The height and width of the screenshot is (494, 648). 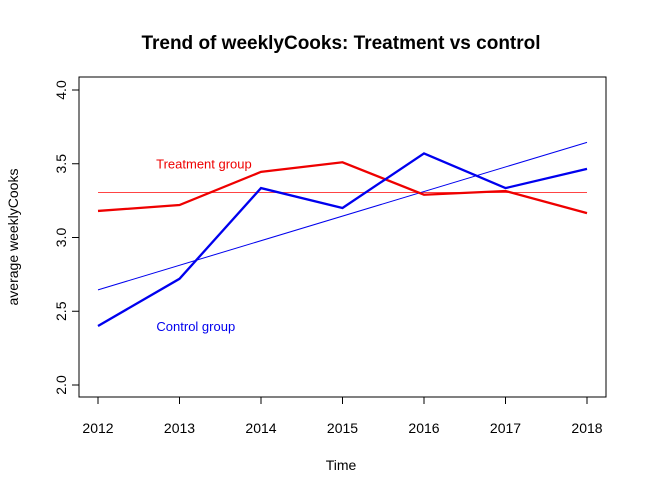 I want to click on x-tick-label: 2014, so click(x=260, y=428).